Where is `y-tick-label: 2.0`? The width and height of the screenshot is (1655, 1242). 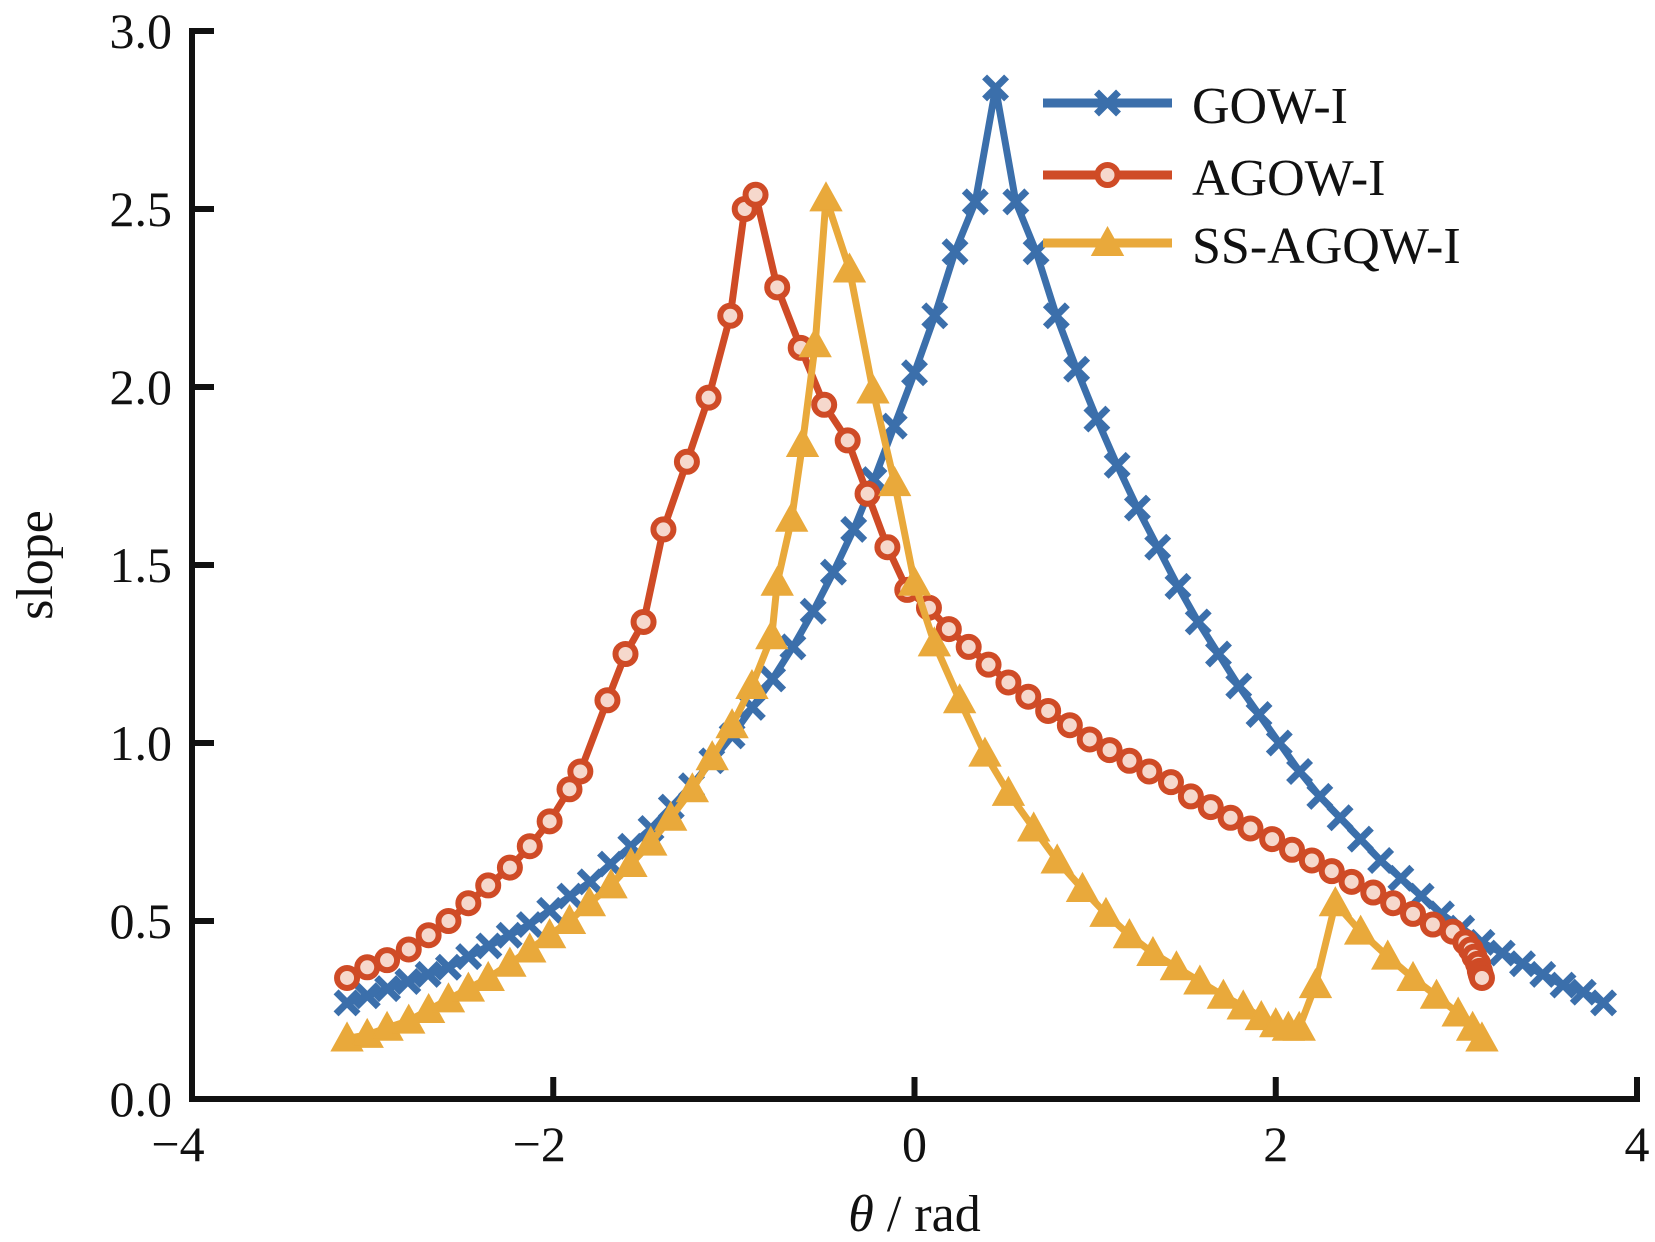
y-tick-label: 2.0 is located at coordinates (141, 387).